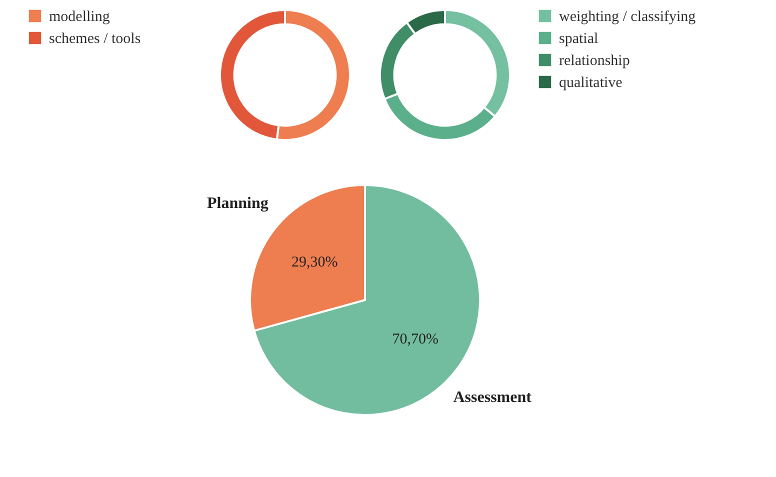 The width and height of the screenshot is (776, 477). What do you see at coordinates (492, 397) in the screenshot?
I see `slice-label: Assessment` at bounding box center [492, 397].